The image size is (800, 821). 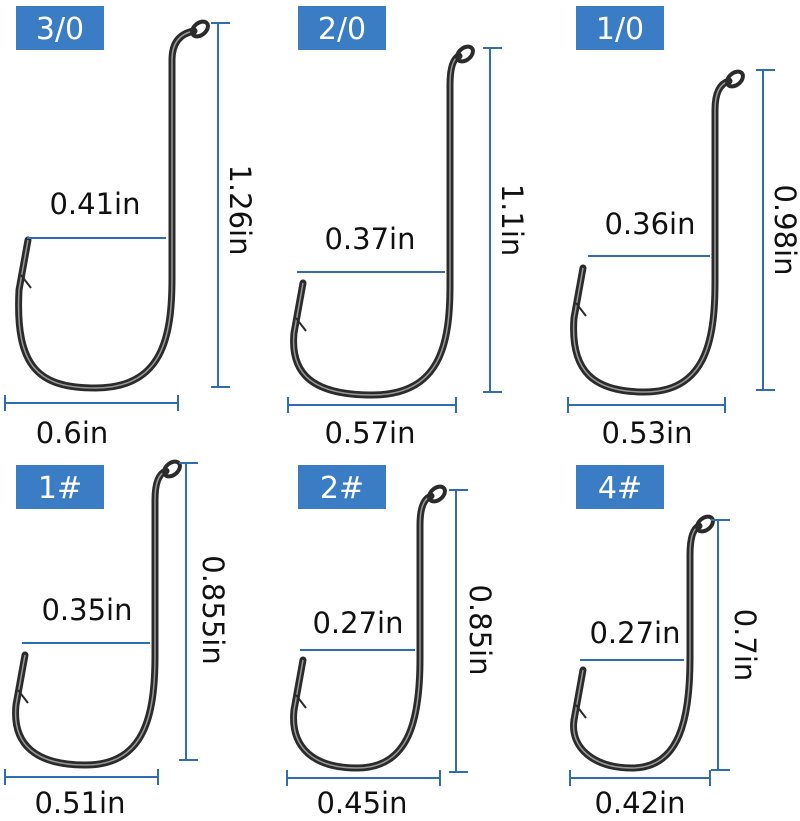 I want to click on gap-label: 0.37in, so click(x=369, y=239).